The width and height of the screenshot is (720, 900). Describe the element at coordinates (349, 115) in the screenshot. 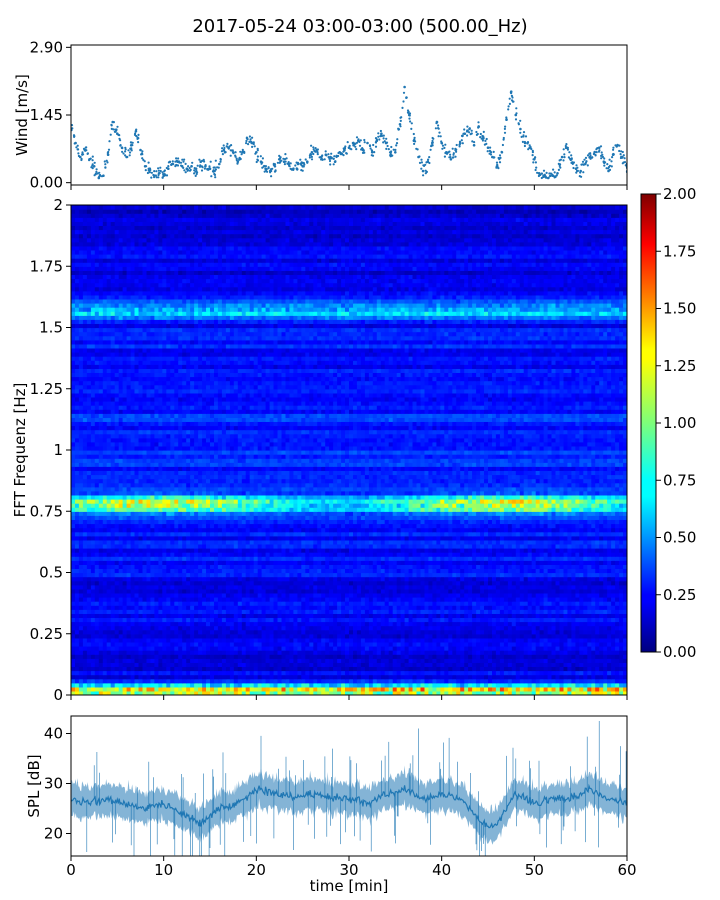

I see `wind-axes-frame` at that location.